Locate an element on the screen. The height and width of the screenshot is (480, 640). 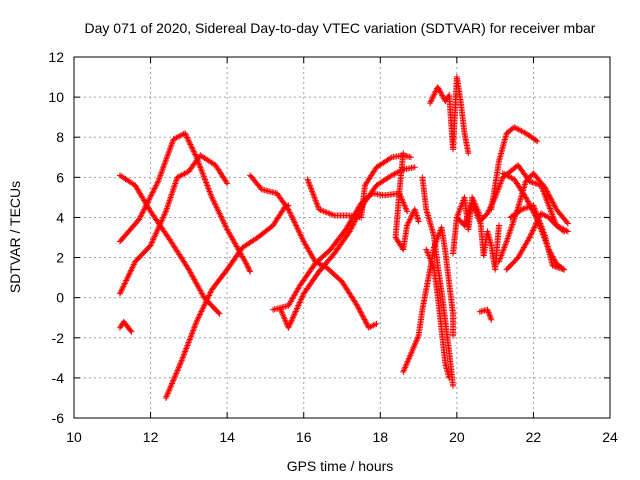
y-tick-label: 8 is located at coordinates (60, 137).